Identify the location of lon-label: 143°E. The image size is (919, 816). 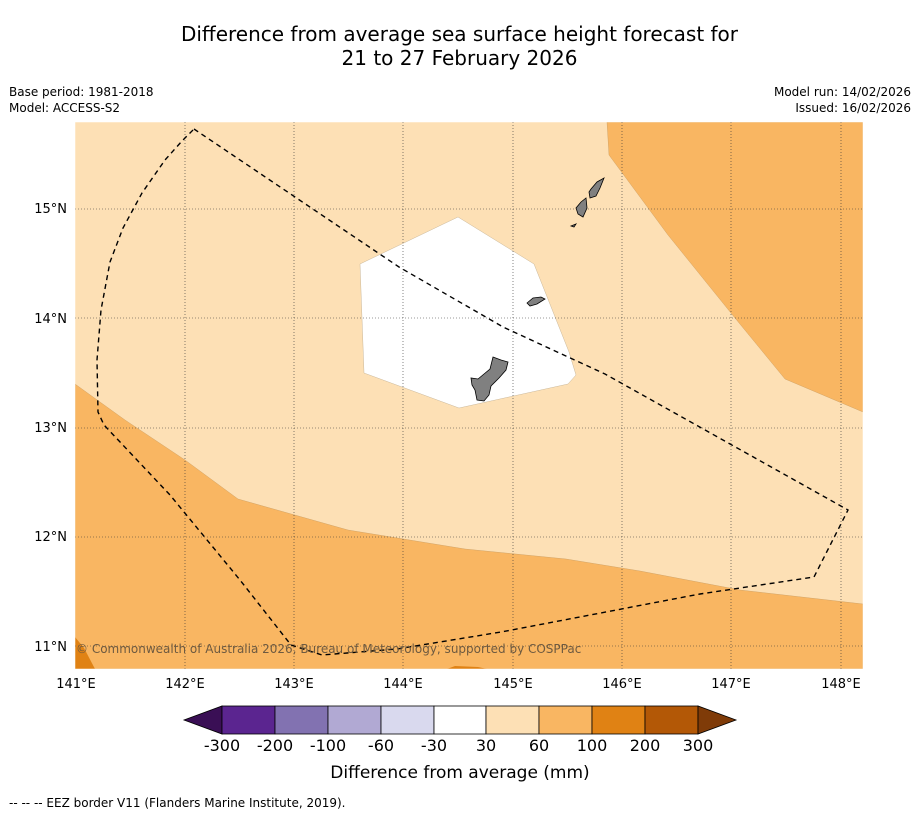
(294, 684).